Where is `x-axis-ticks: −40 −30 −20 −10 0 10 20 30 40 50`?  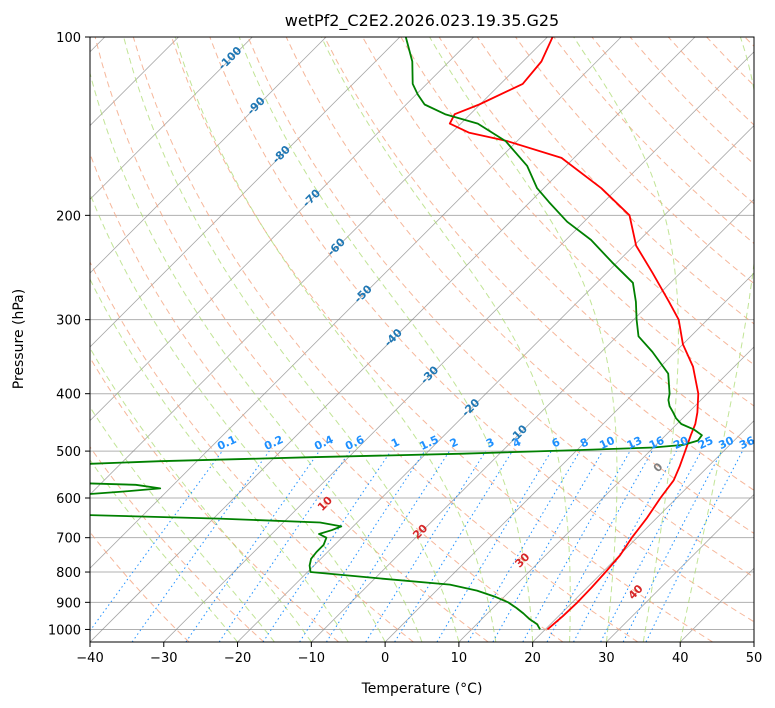
x-axis-ticks: −40 −30 −20 −10 0 10 20 30 40 50 is located at coordinates (419, 654).